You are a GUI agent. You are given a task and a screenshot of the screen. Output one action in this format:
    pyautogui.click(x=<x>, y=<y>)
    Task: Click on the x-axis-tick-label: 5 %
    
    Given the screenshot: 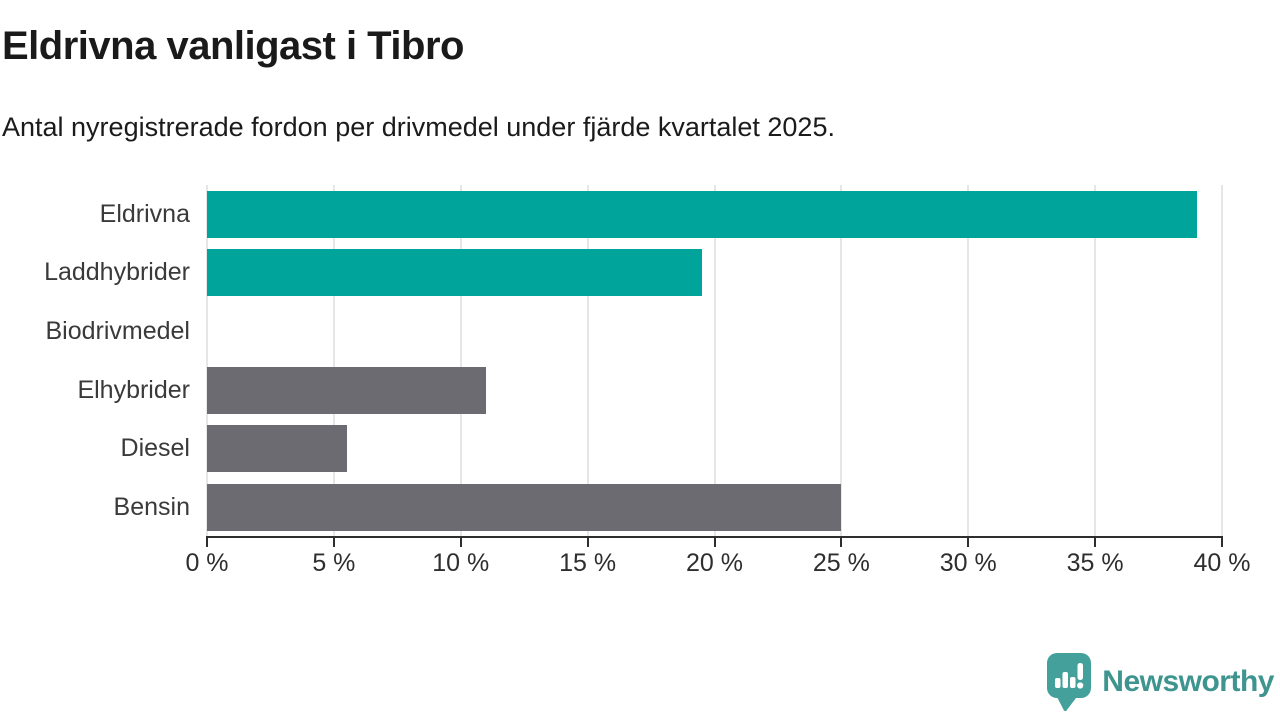 What is the action you would take?
    pyautogui.click(x=334, y=563)
    